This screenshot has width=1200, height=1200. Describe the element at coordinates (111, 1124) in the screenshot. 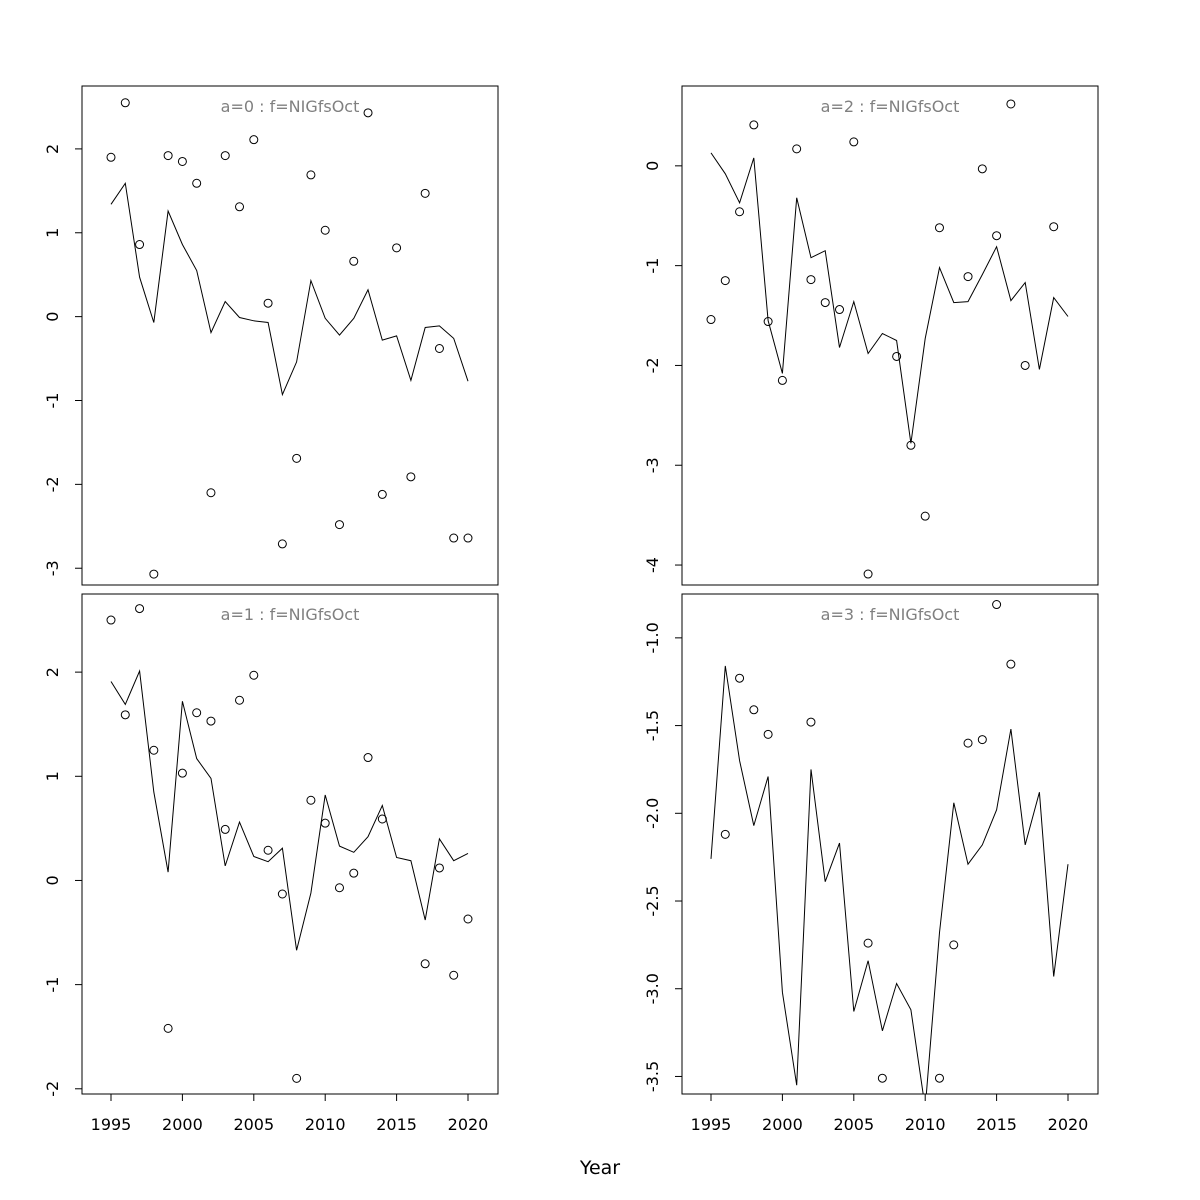

I see `x-tick-label: 1995` at that location.